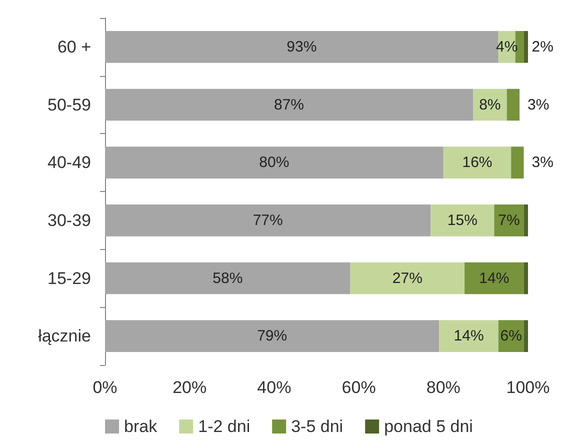  What do you see at coordinates (224, 426) in the screenshot?
I see `legend-label: 1-2 dni` at bounding box center [224, 426].